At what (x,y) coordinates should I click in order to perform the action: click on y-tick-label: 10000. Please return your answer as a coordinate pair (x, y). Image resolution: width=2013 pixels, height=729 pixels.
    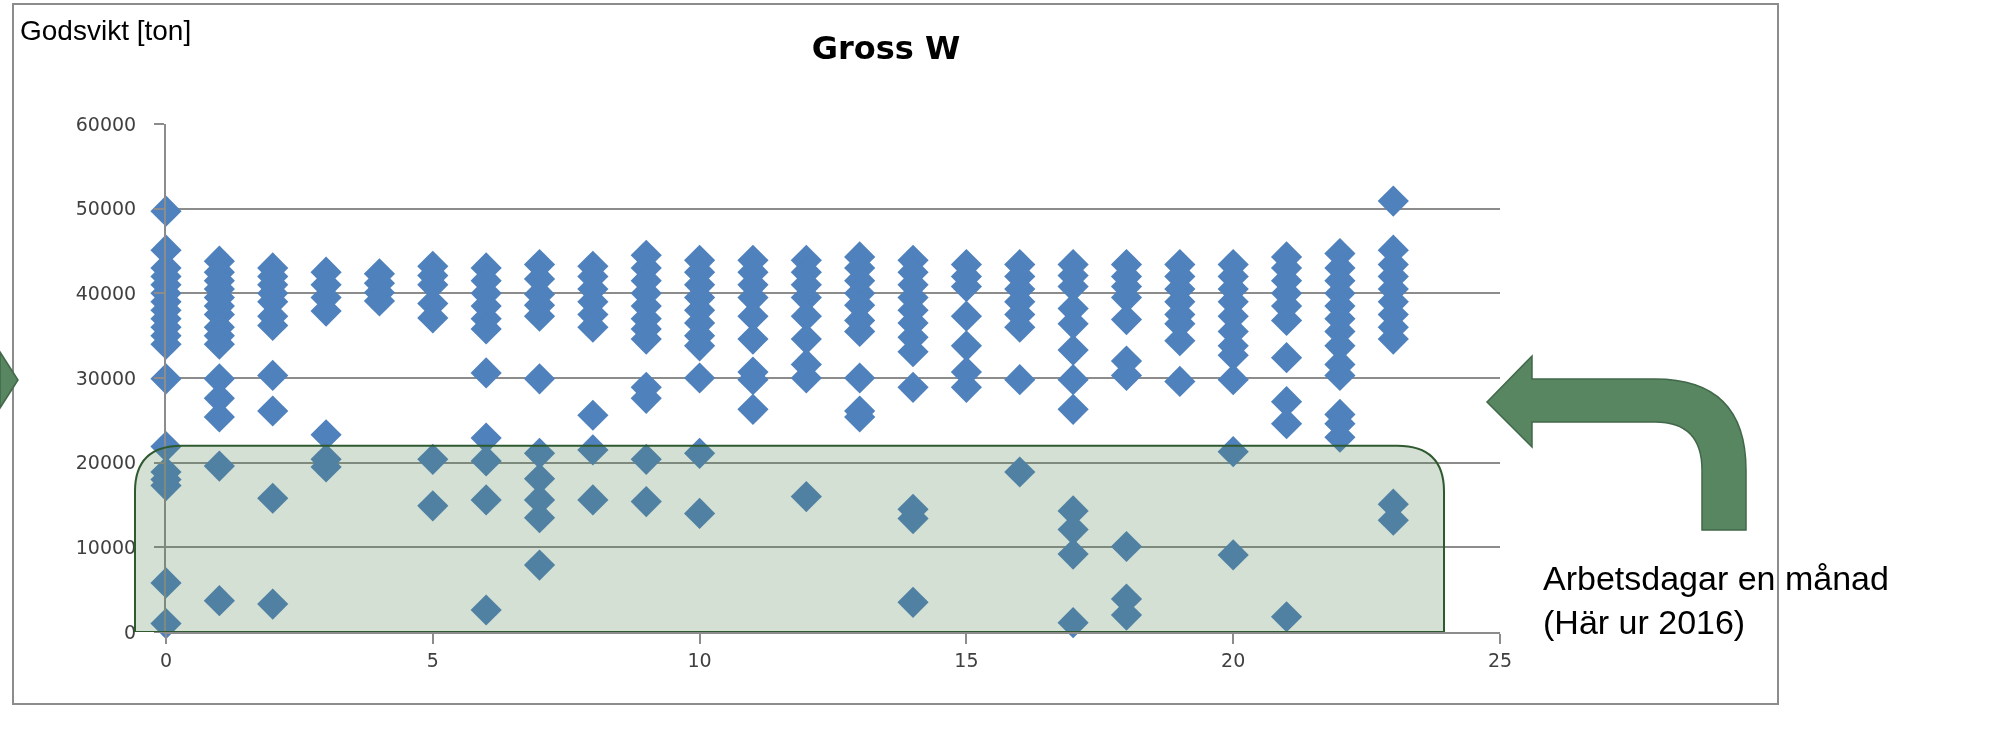
    Looking at the image, I should click on (106, 546).